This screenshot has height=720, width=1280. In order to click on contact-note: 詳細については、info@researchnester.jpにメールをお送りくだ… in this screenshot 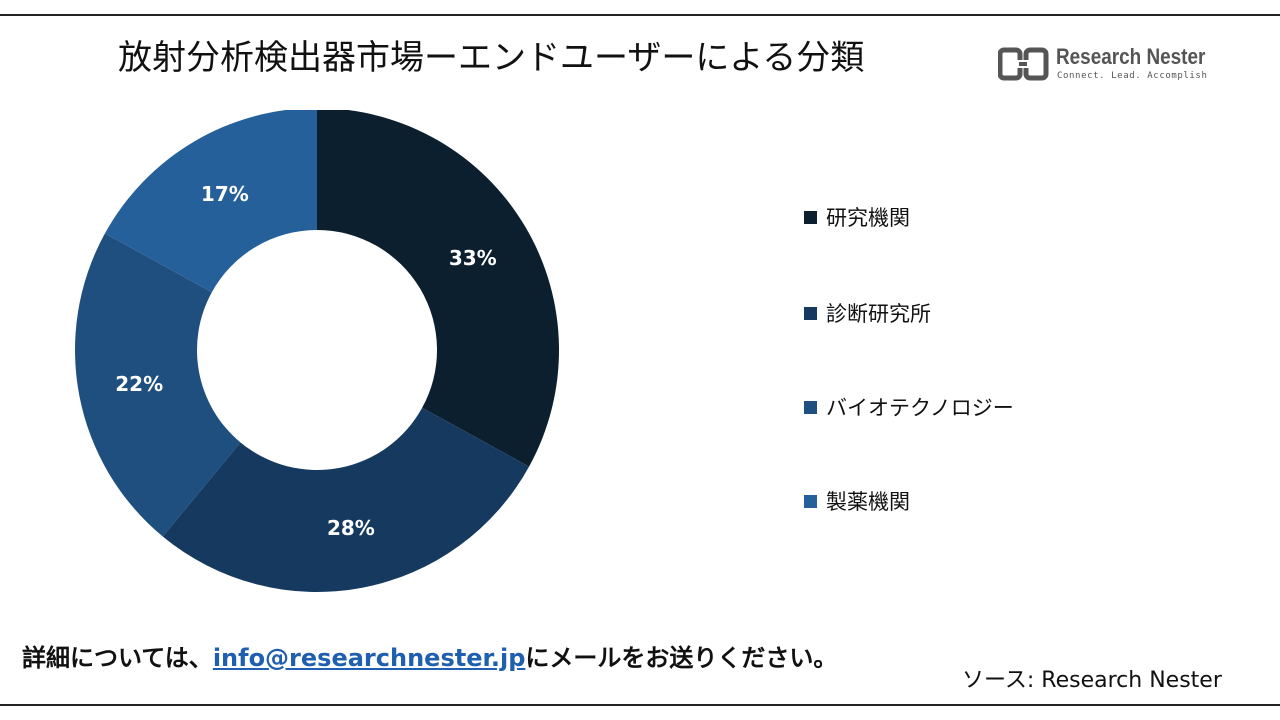, I will do `click(429, 655)`.